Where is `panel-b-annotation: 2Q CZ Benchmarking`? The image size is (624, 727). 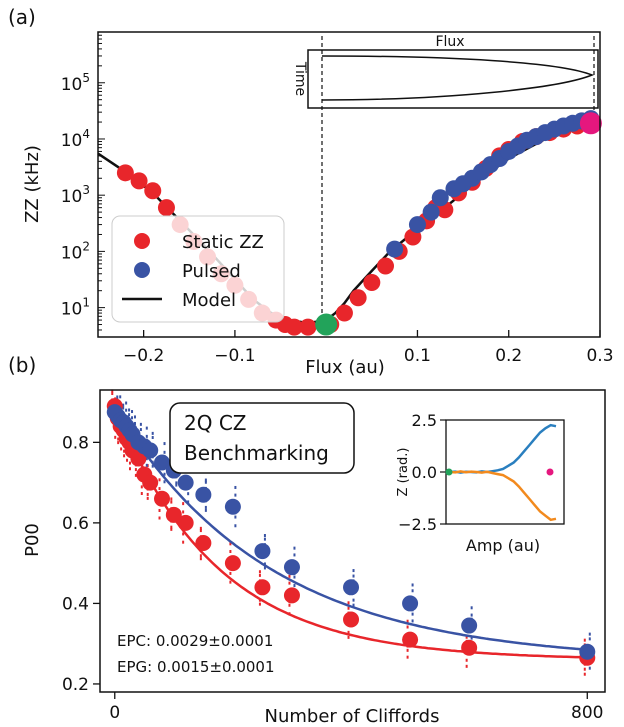 panel-b-annotation: 2Q CZ Benchmarking is located at coordinates (262, 438).